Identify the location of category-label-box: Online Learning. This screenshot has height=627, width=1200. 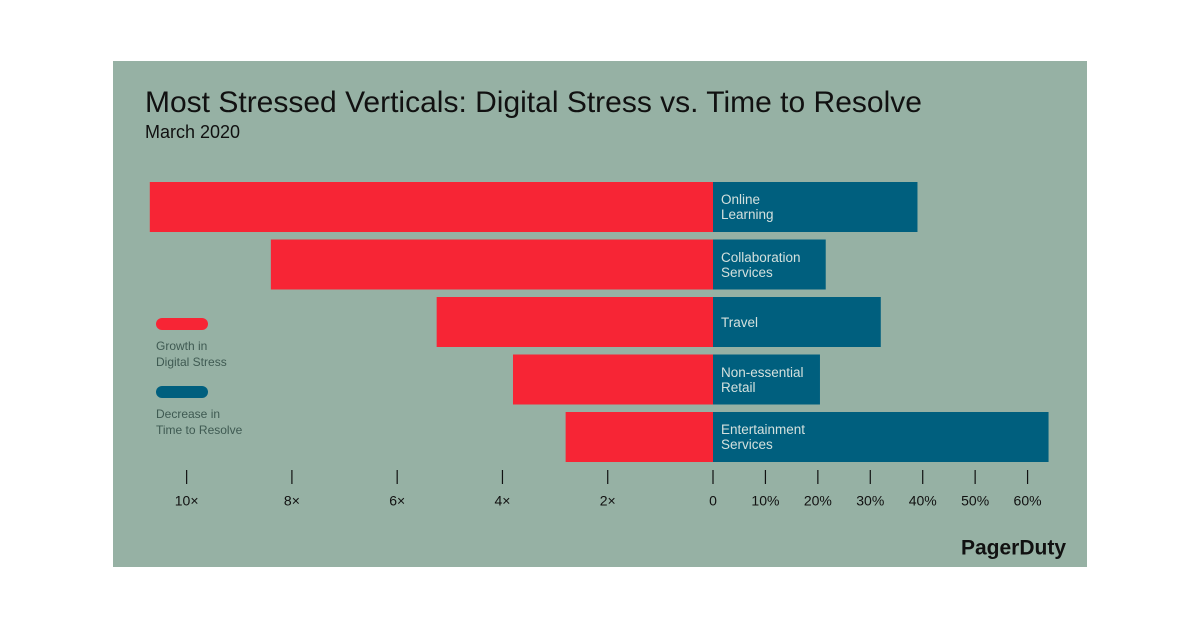
(747, 207).